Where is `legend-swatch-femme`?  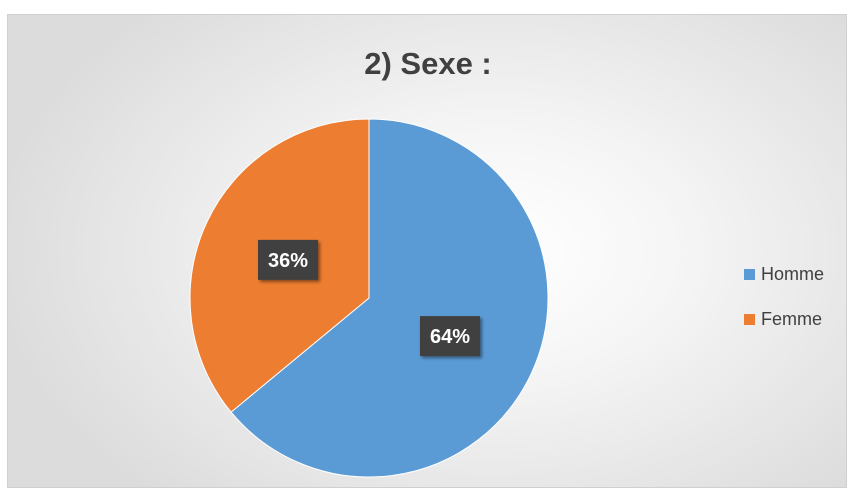 legend-swatch-femme is located at coordinates (749, 319).